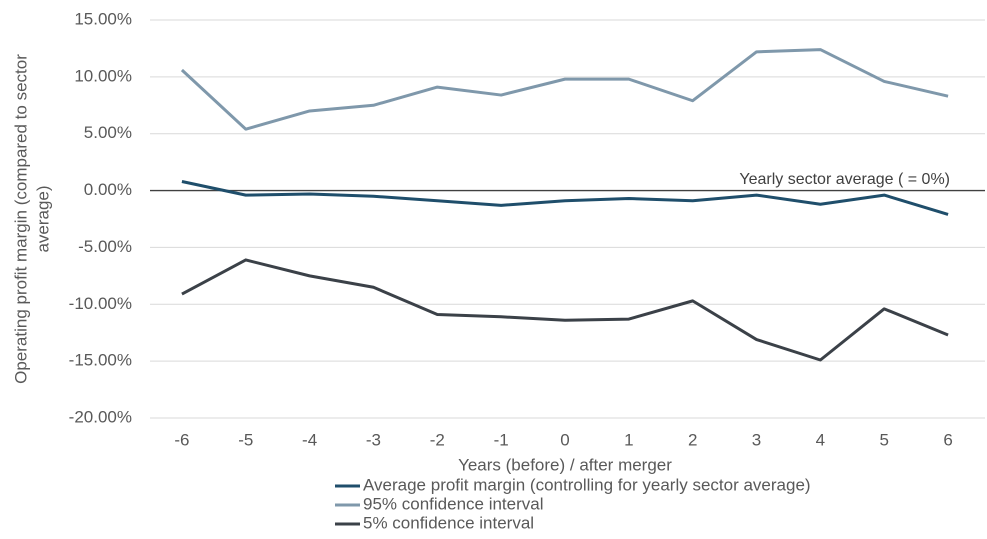 Image resolution: width=987 pixels, height=539 pixels. I want to click on x-tick-label: -3, so click(373, 439).